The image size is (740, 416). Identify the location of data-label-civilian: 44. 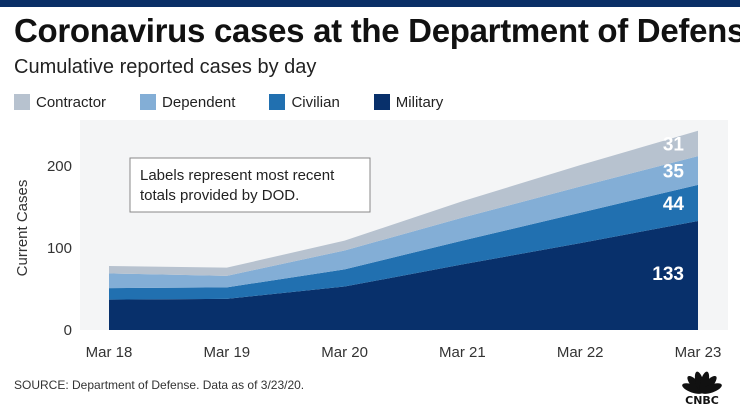
(674, 204).